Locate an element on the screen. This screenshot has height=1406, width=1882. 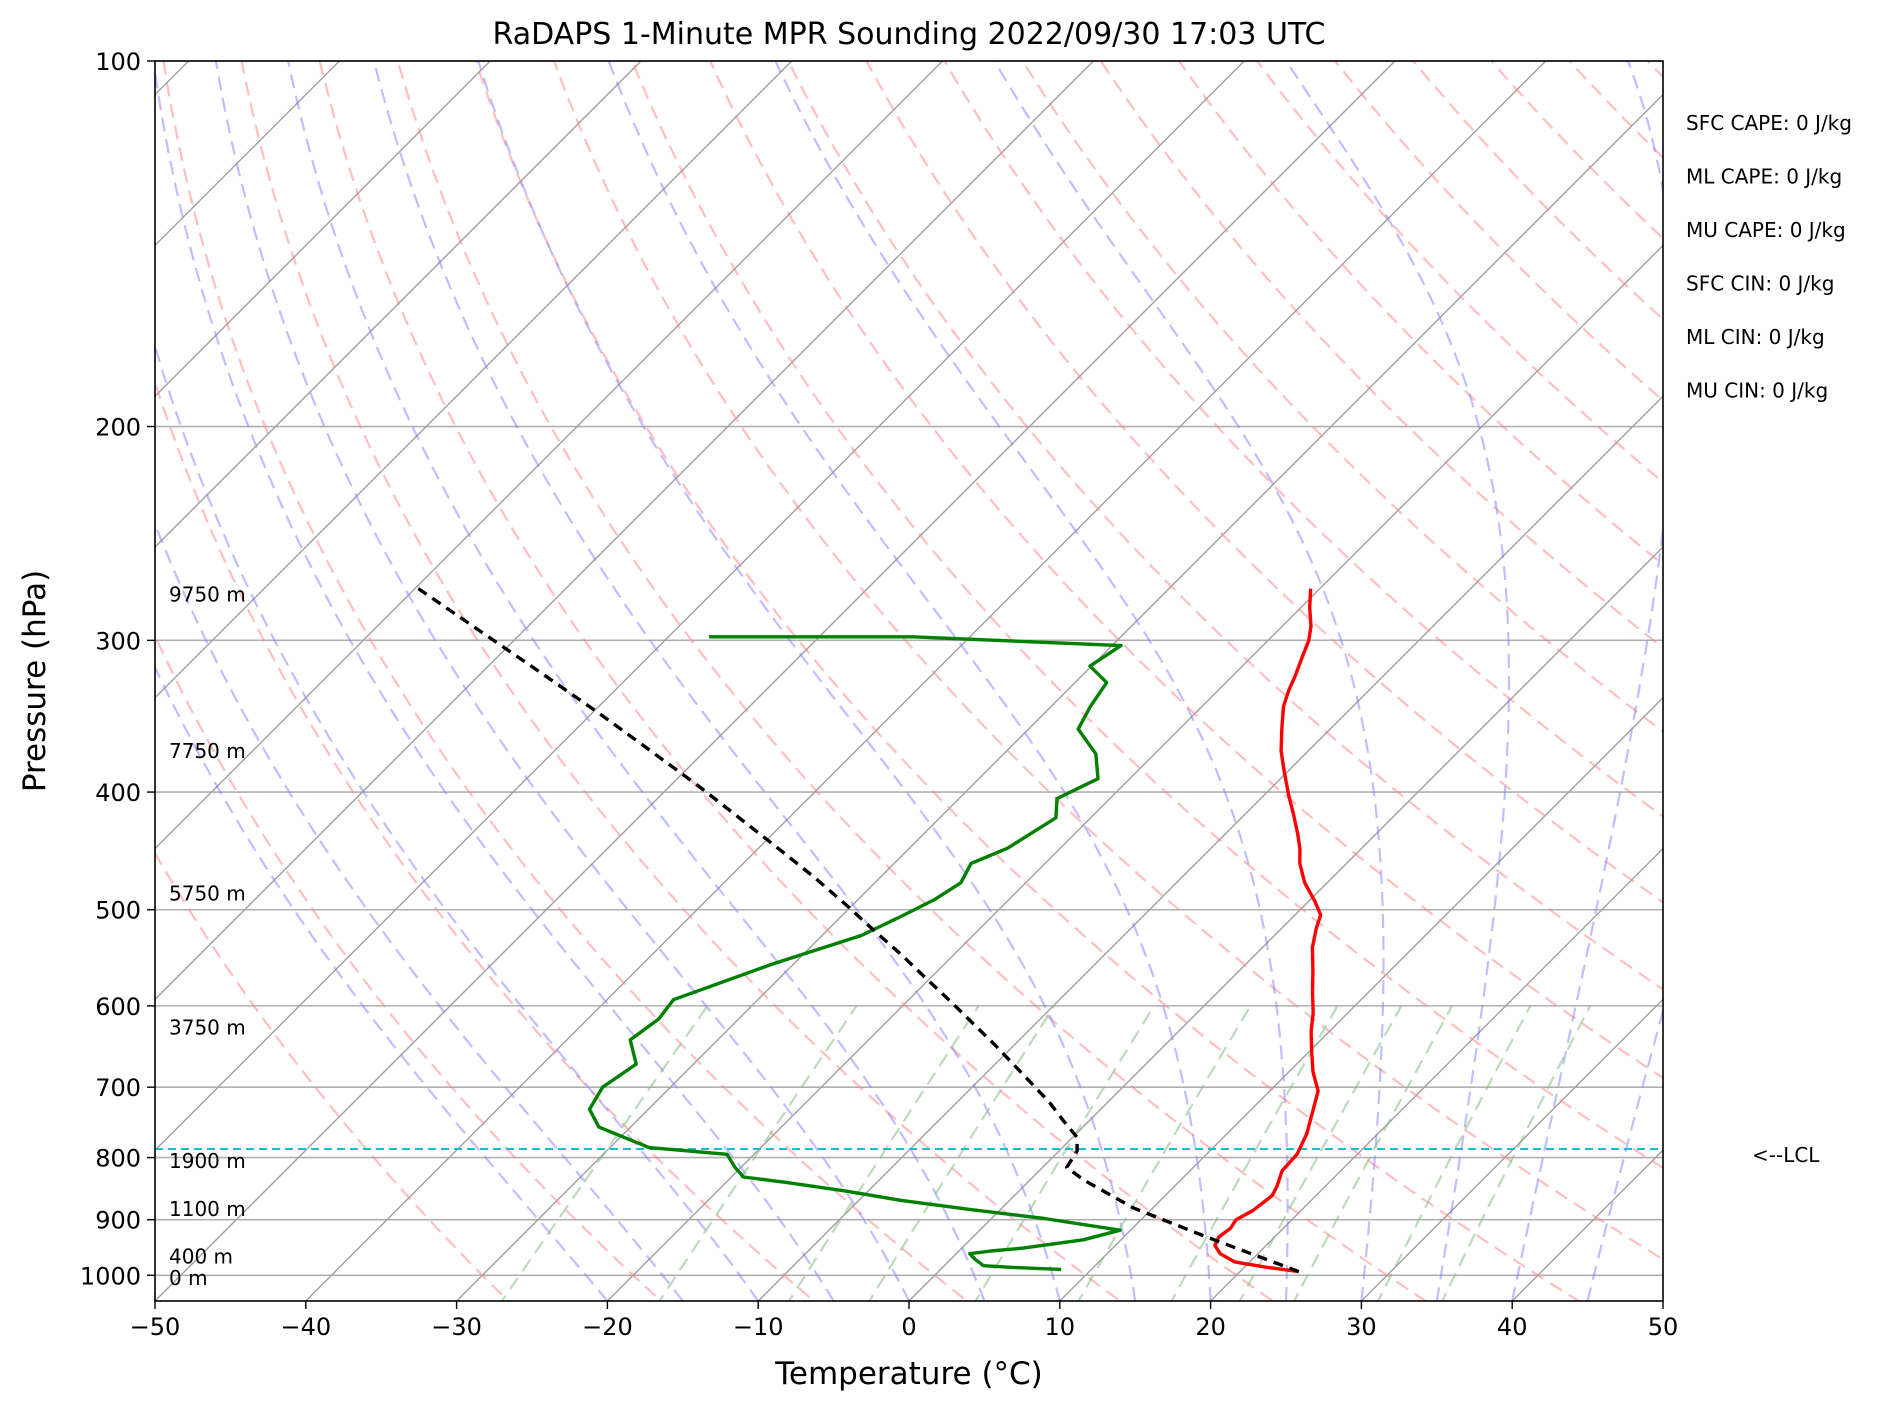
y-tick-label: 200 is located at coordinates (118, 428).